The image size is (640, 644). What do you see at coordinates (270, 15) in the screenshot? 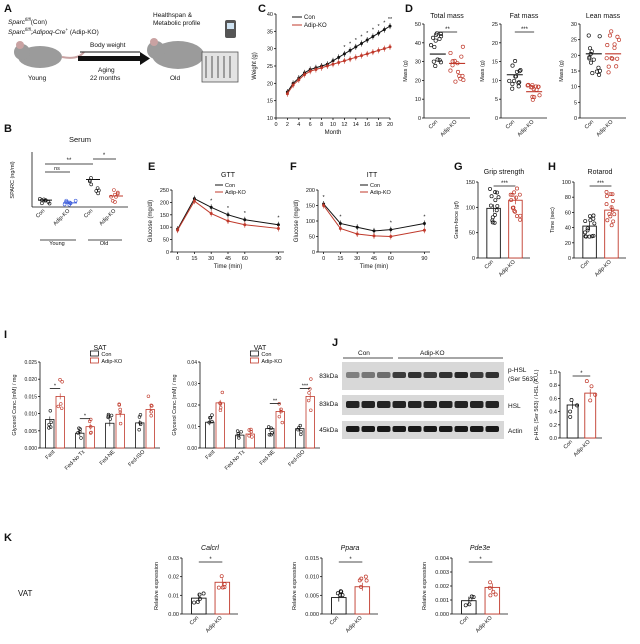
I see `y-tick-label: 40` at bounding box center [270, 15].